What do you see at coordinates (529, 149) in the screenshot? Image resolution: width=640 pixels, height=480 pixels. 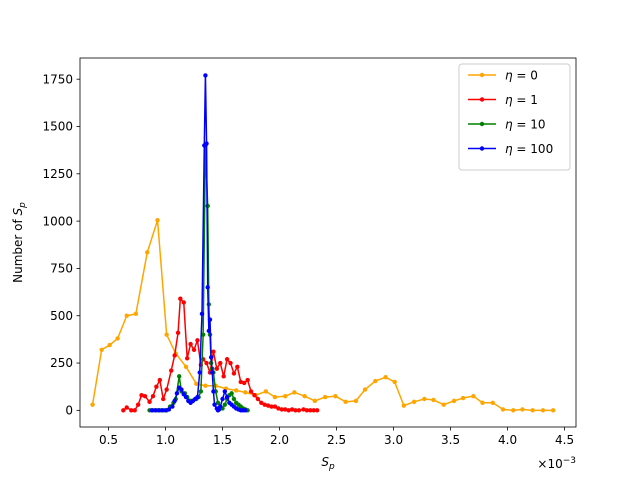 I see `legend-entry-label: η = 100` at bounding box center [529, 149].